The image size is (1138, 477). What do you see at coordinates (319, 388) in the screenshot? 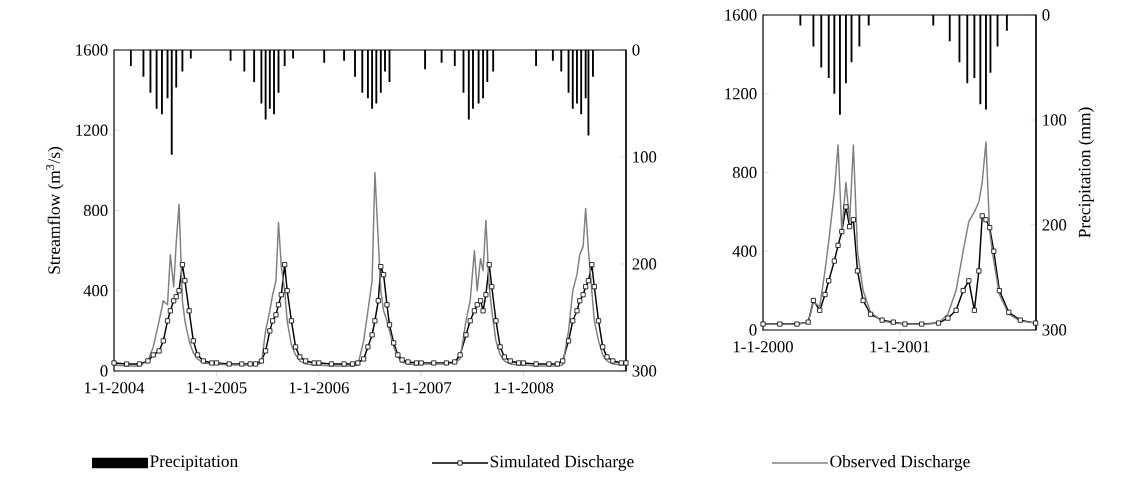
I see `x-tick-label: 1-1-2006` at bounding box center [319, 388].